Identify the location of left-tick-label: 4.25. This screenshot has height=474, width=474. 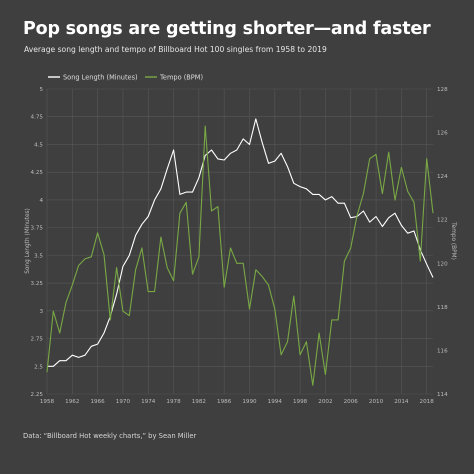
(37, 173).